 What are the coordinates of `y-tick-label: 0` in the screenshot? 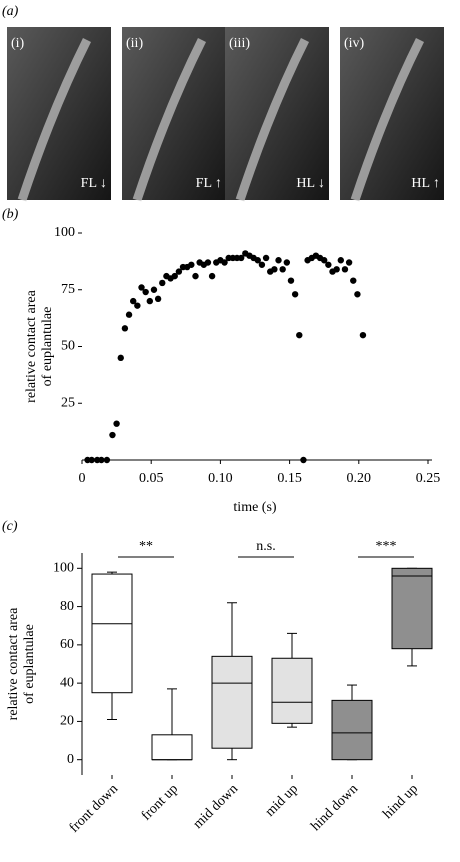 It's located at (70, 759).